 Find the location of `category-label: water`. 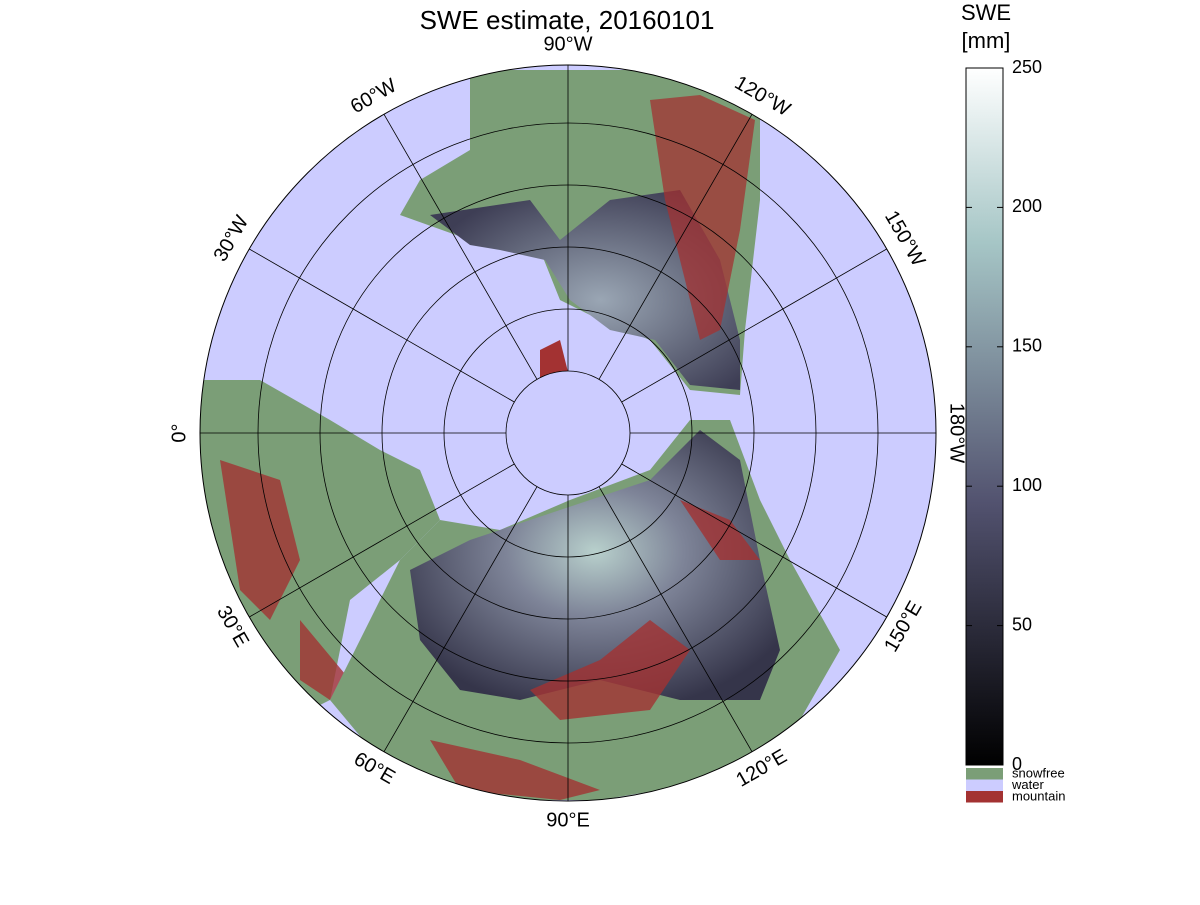

category-label: water is located at coordinates (1027, 784).